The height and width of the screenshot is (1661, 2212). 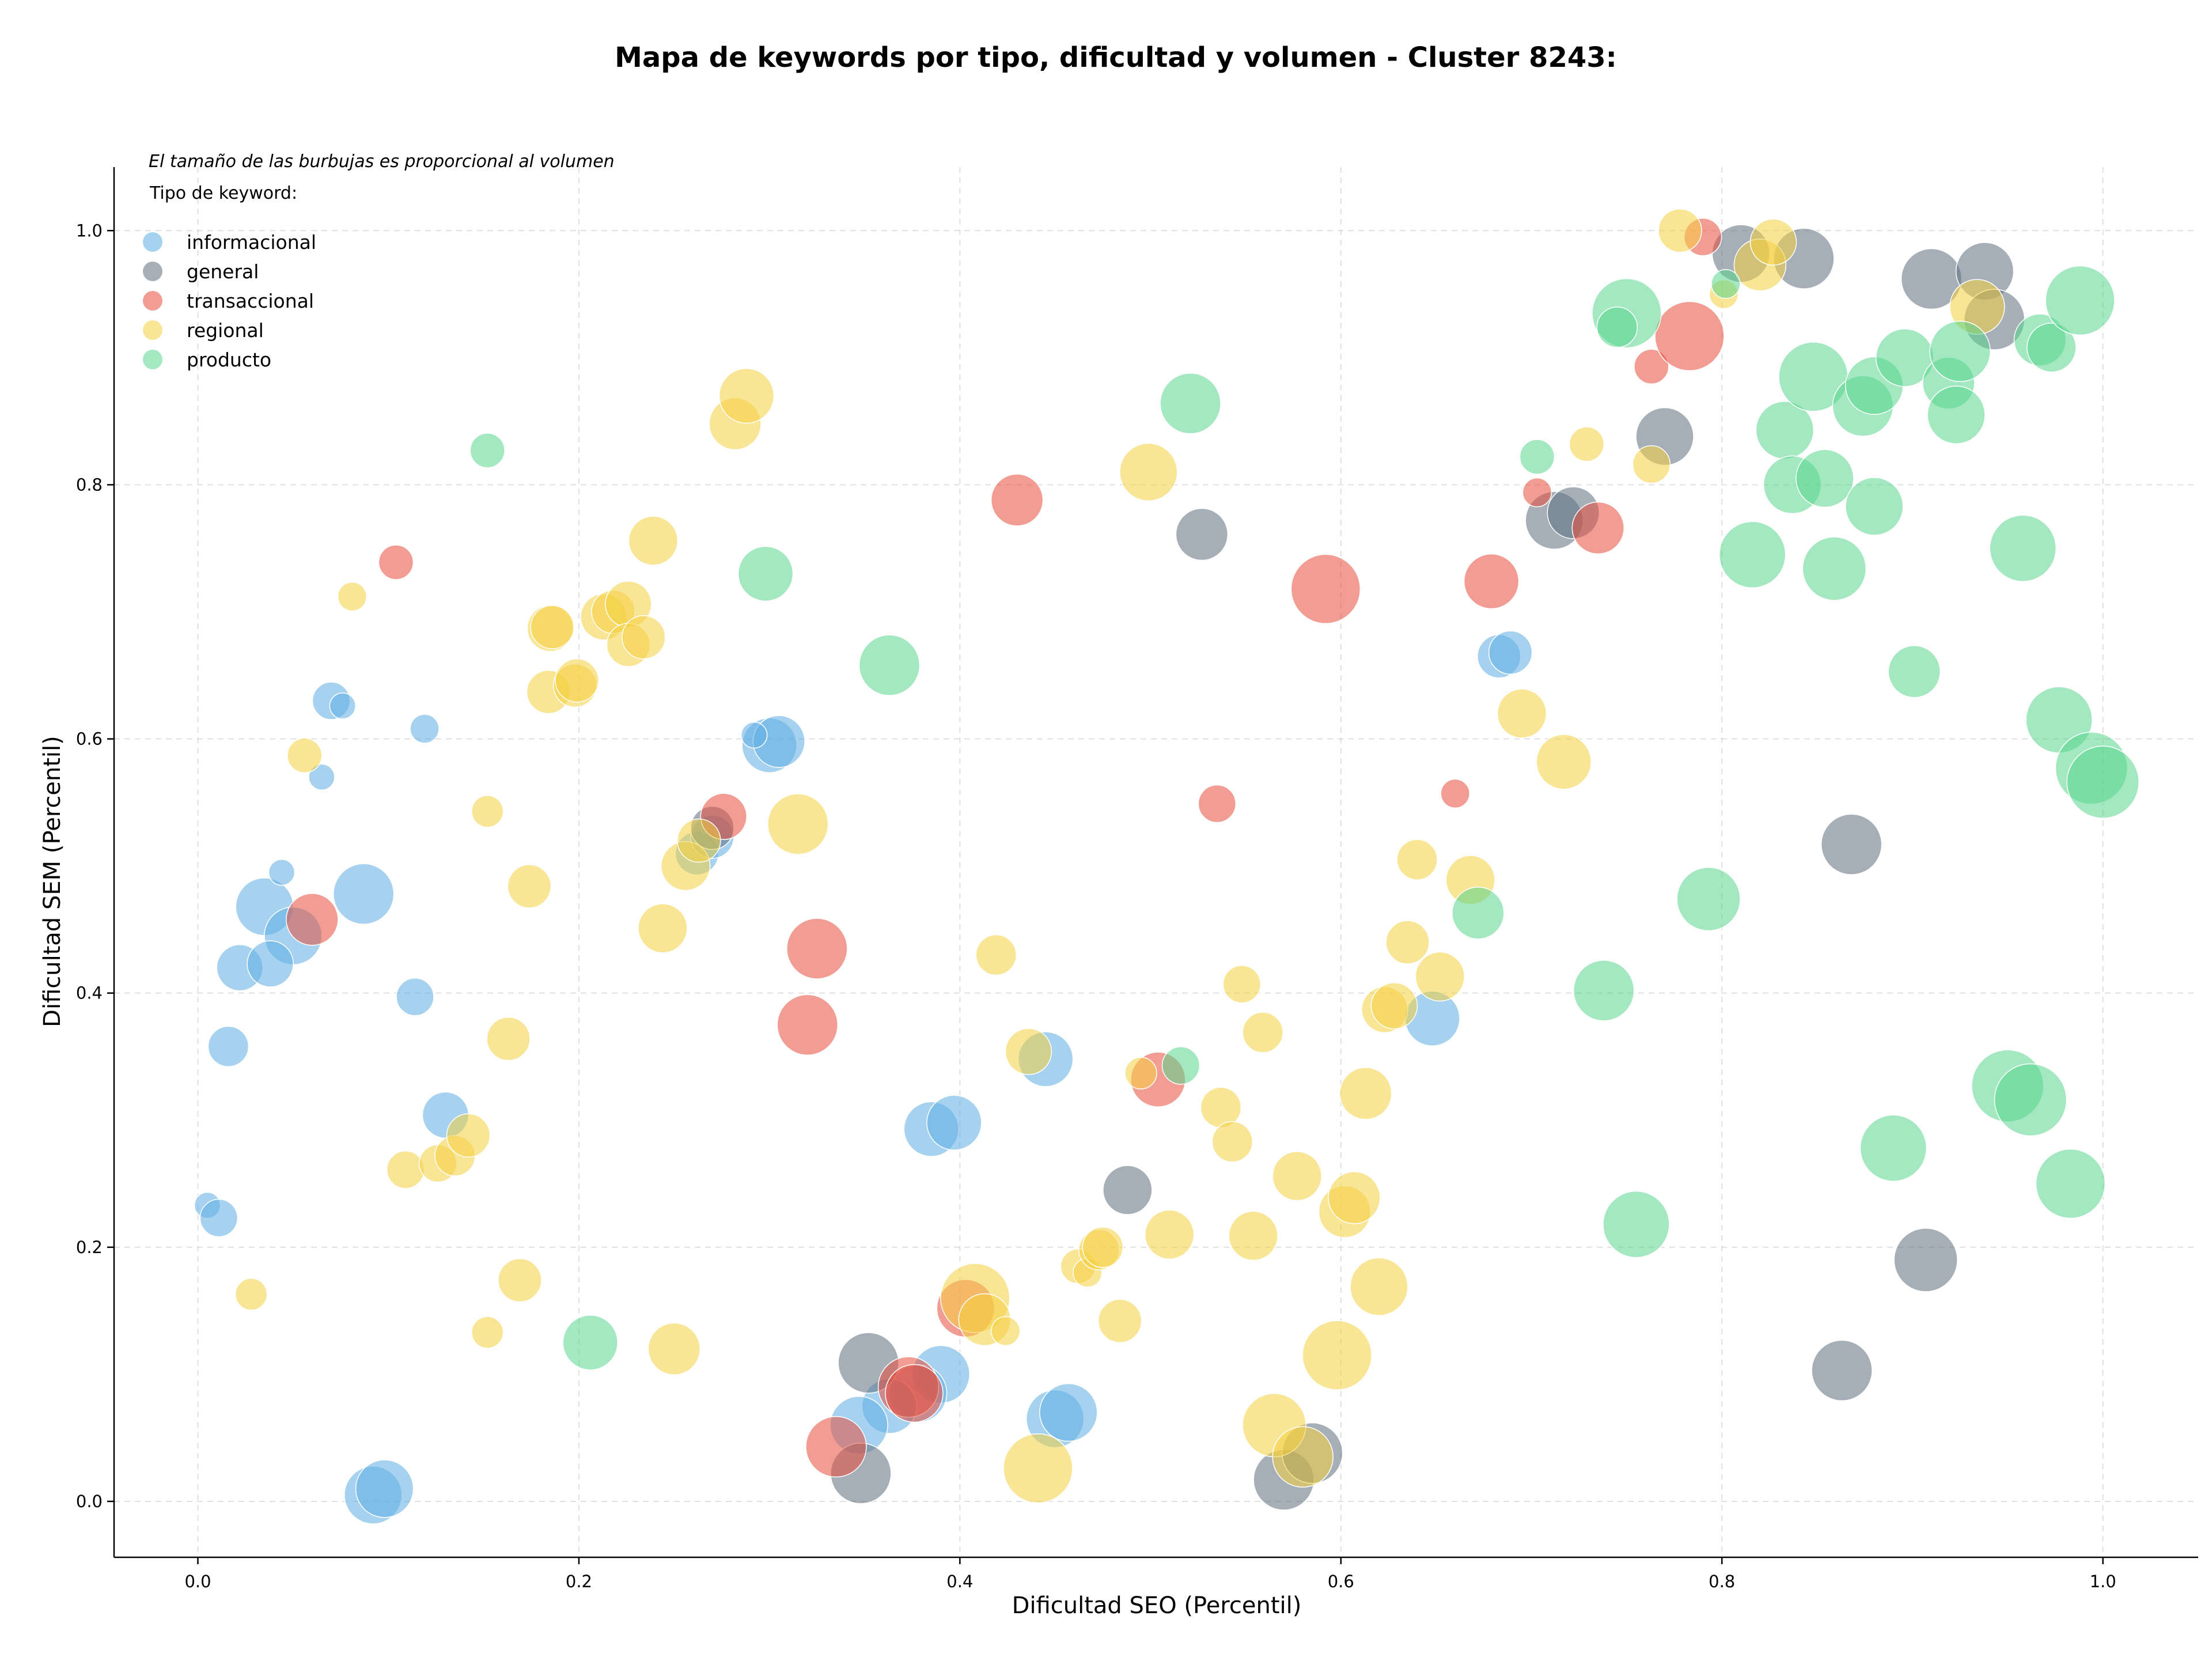 What do you see at coordinates (89, 993) in the screenshot?
I see `y-tick-label: 0.4` at bounding box center [89, 993].